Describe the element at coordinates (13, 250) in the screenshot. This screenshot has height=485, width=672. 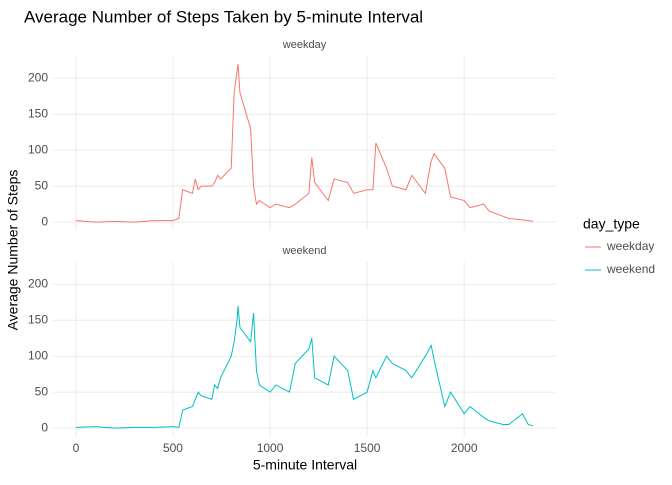
I see `y-axis-label: Average Number of Steps` at that location.